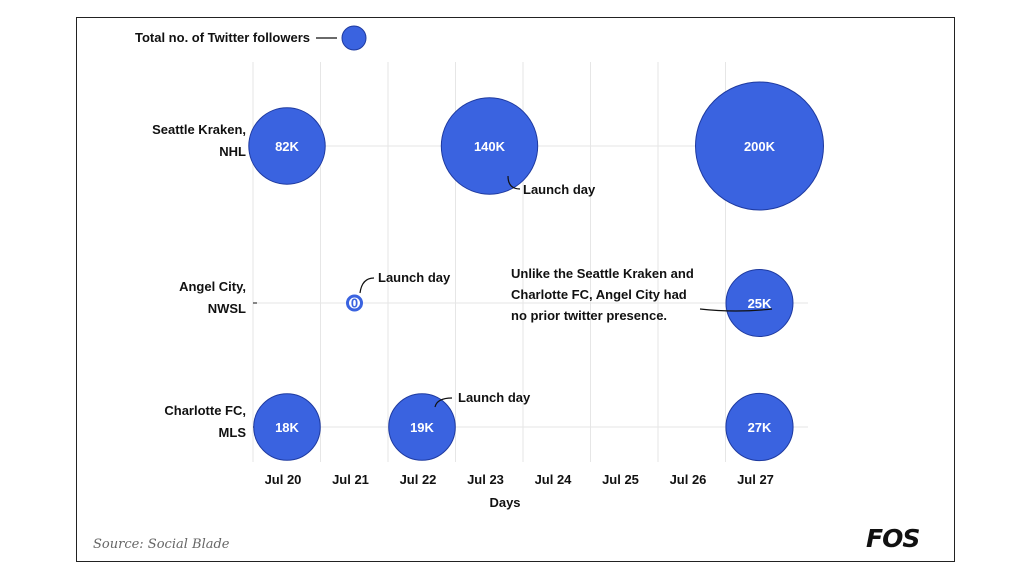 This screenshot has height=576, width=1024. I want to click on bubble-label: 200K, so click(760, 146).